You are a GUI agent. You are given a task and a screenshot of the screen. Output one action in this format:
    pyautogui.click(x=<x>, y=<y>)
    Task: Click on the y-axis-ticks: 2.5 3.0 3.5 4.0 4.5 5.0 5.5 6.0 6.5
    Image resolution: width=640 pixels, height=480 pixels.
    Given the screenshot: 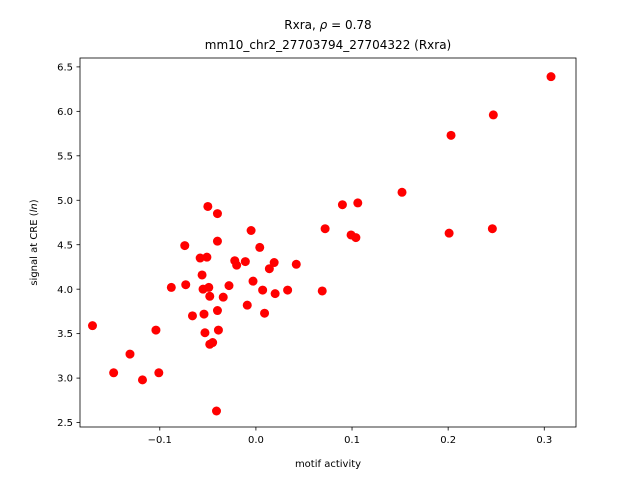 What is the action you would take?
    pyautogui.click(x=68, y=245)
    